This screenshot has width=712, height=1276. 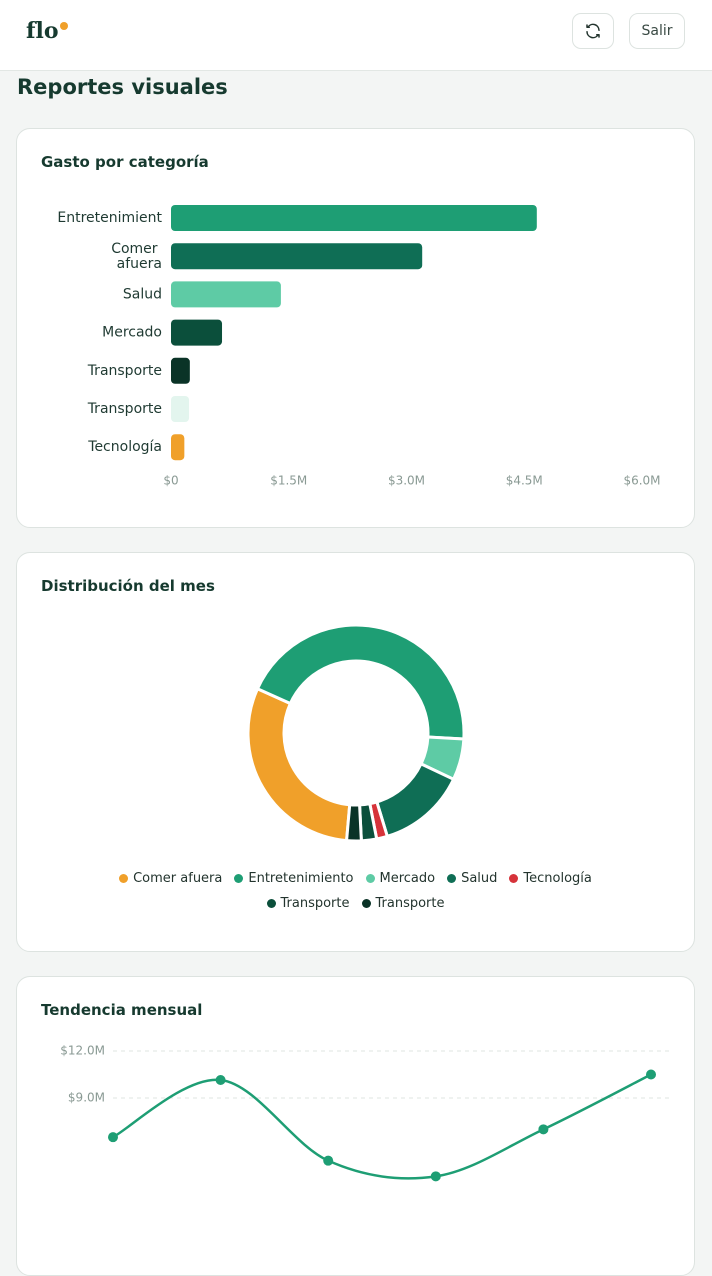 What do you see at coordinates (136, 256) in the screenshot?
I see `y-tick-label: Comer afuera` at bounding box center [136, 256].